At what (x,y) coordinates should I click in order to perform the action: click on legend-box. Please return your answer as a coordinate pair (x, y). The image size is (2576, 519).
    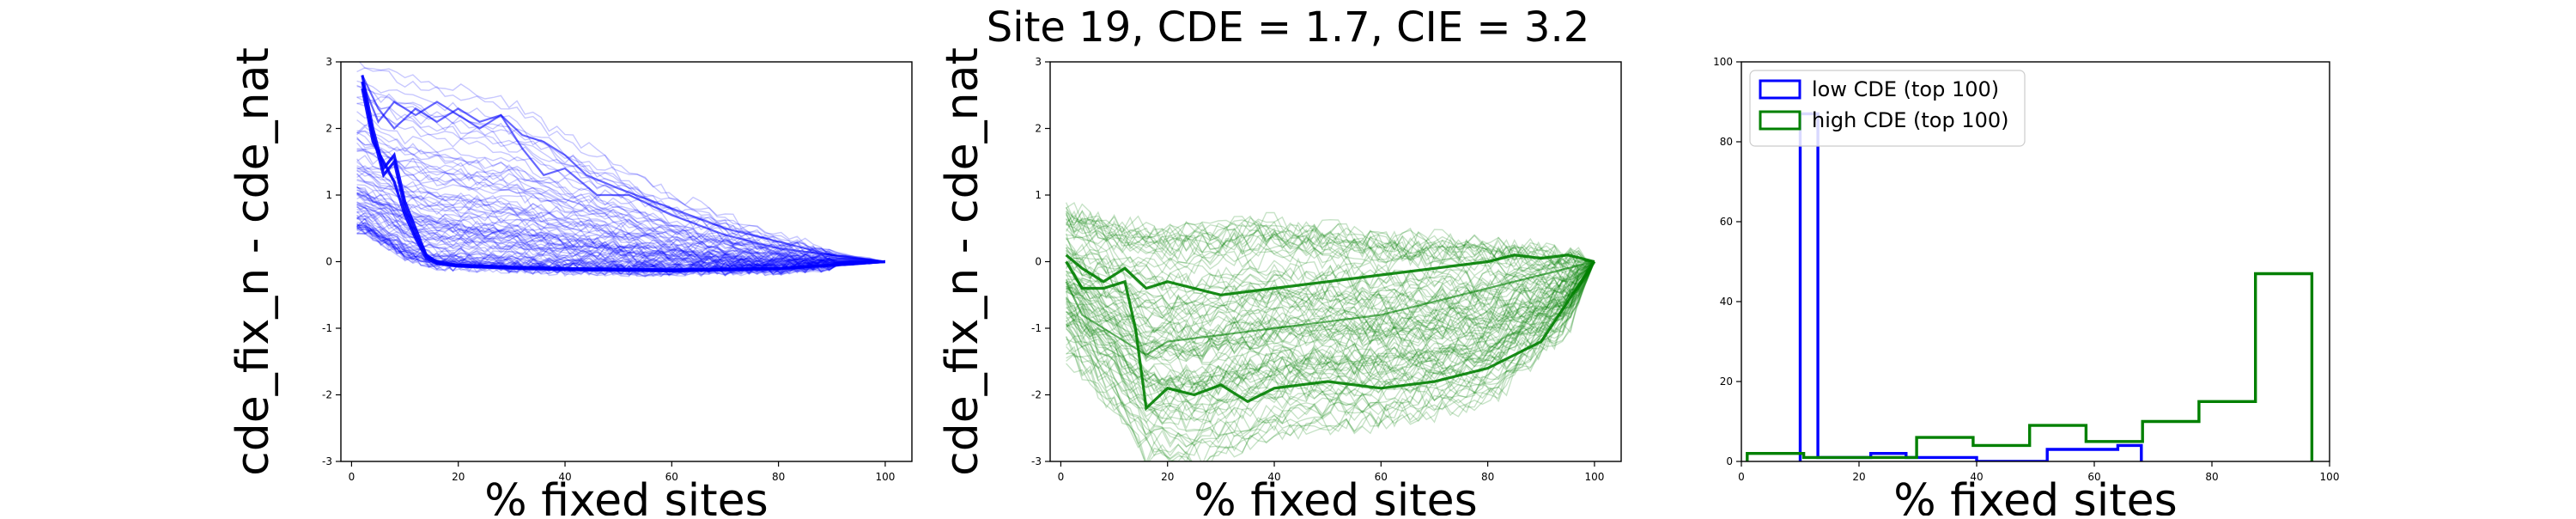
    Looking at the image, I should click on (1887, 108).